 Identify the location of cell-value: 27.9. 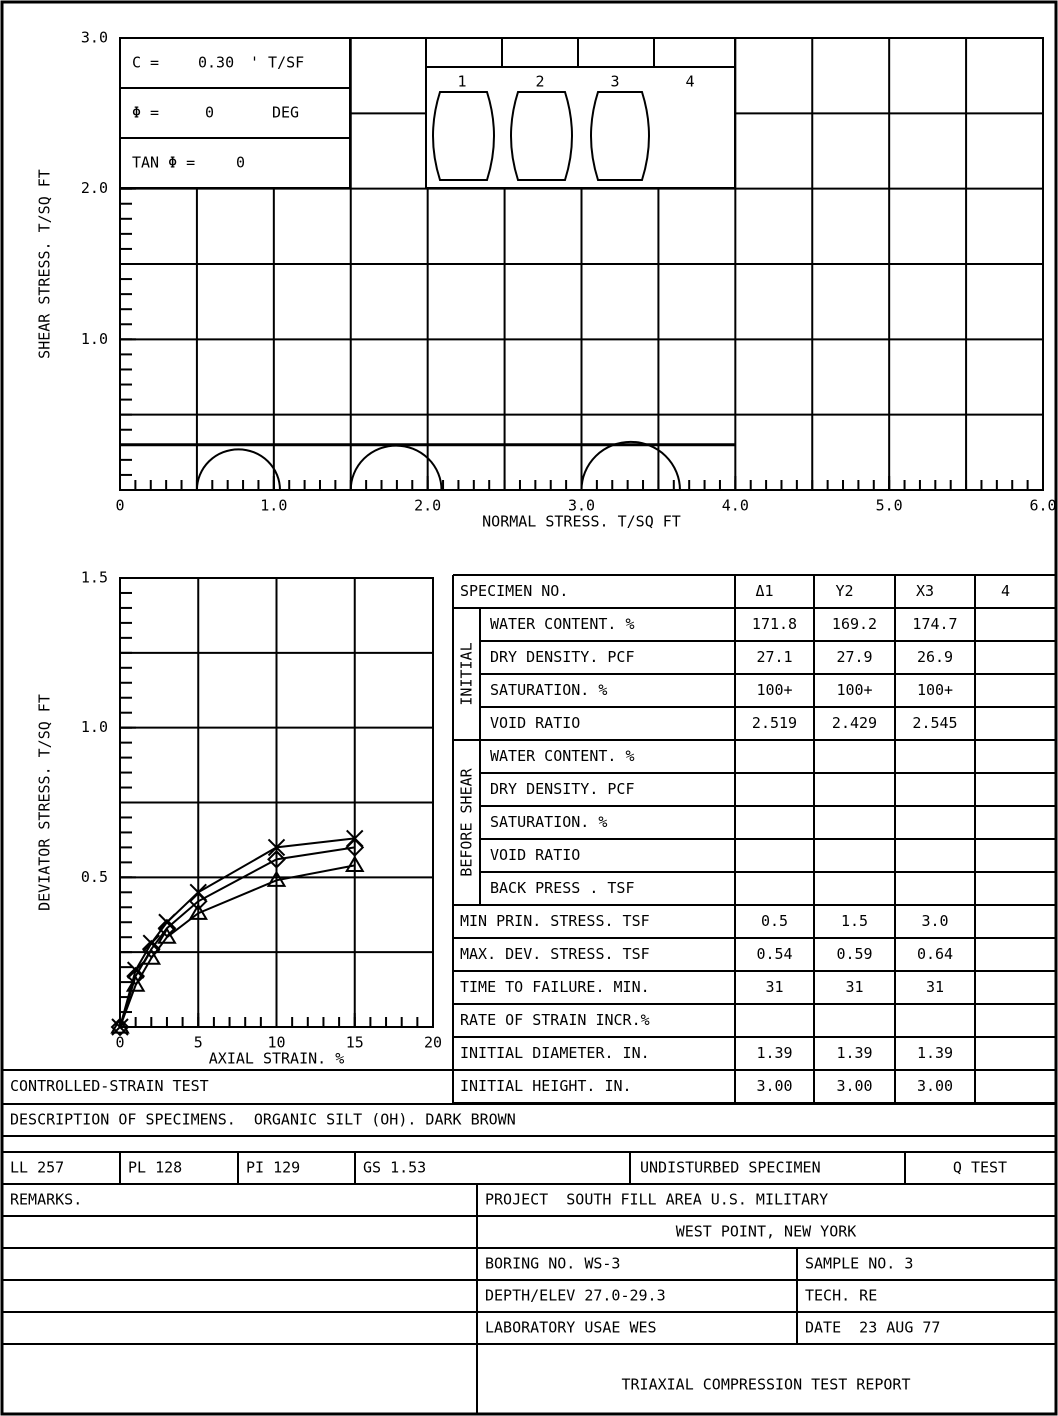
(854, 657).